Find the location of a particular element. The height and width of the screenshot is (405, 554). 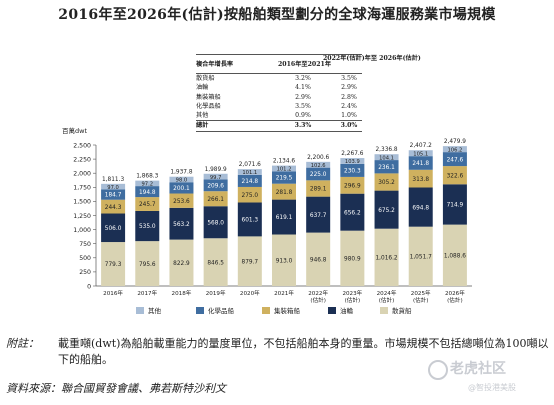

data-label: 247.6 is located at coordinates (455, 160).